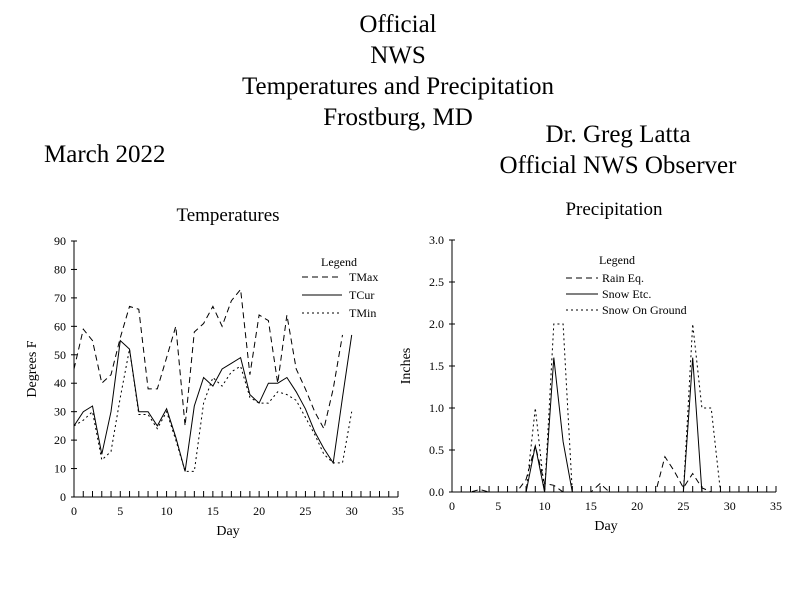 The width and height of the screenshot is (786, 608). I want to click on temp-series-tmax, so click(208, 359).